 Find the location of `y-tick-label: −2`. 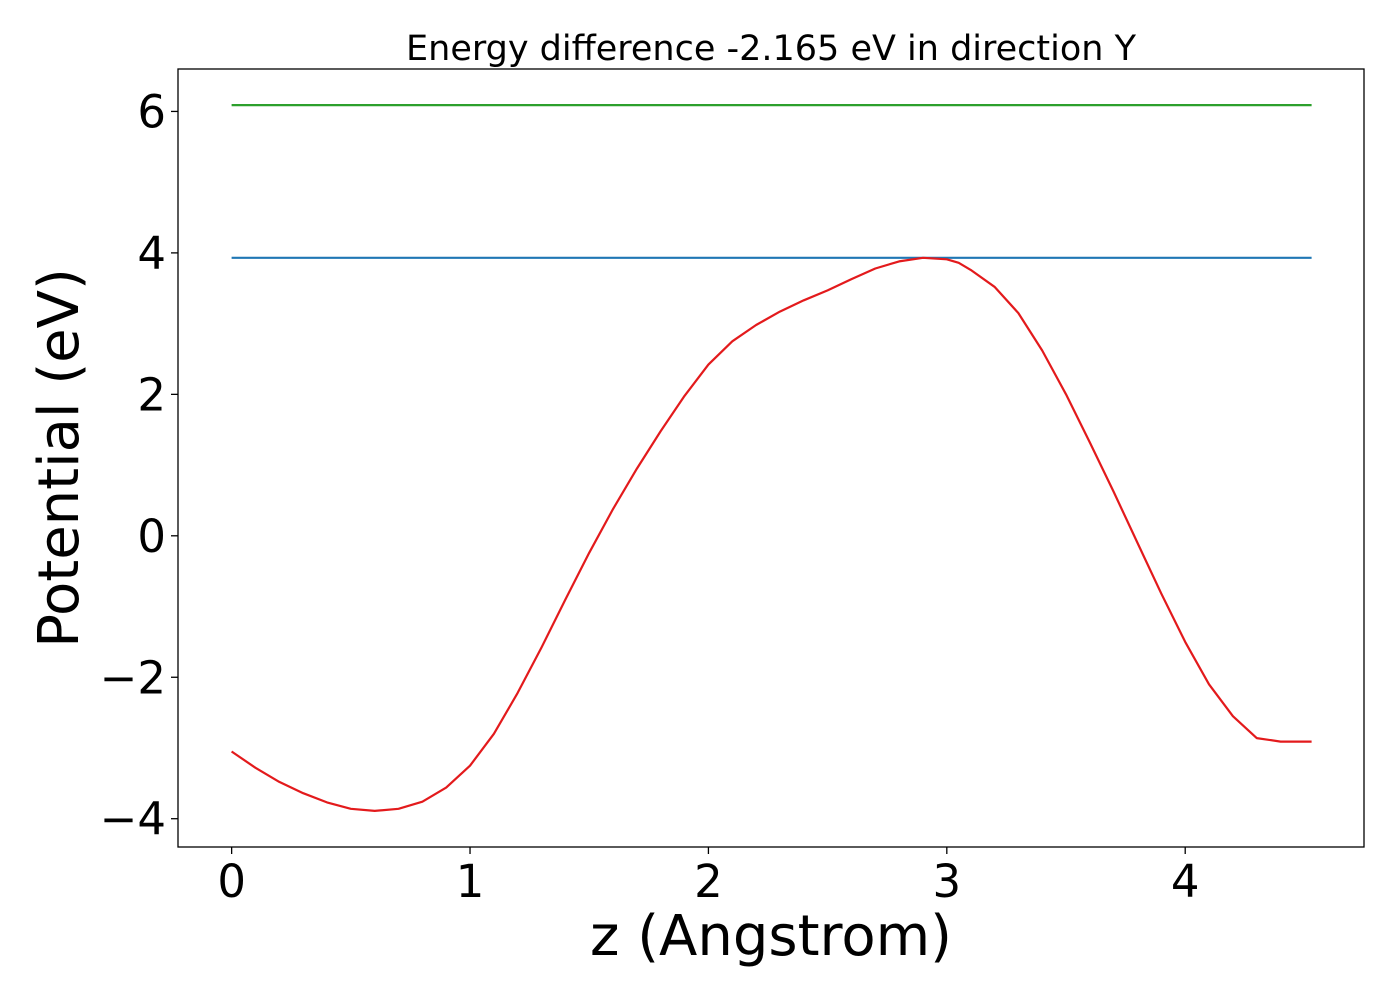

y-tick-label: −2 is located at coordinates (133, 677).